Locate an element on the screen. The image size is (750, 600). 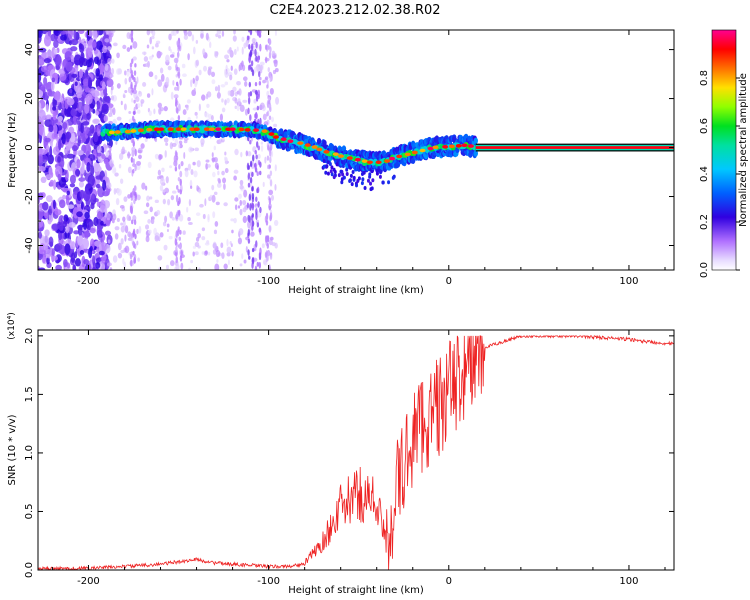
y-tick-label: 2.0 is located at coordinates (29, 336).